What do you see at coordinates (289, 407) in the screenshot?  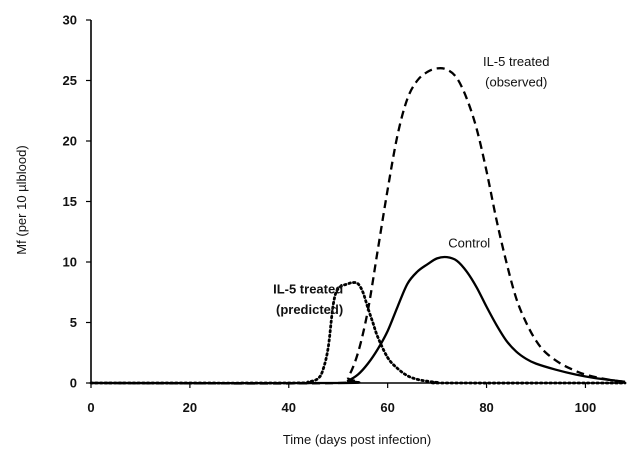 I see `x-tick-label: 40` at bounding box center [289, 407].